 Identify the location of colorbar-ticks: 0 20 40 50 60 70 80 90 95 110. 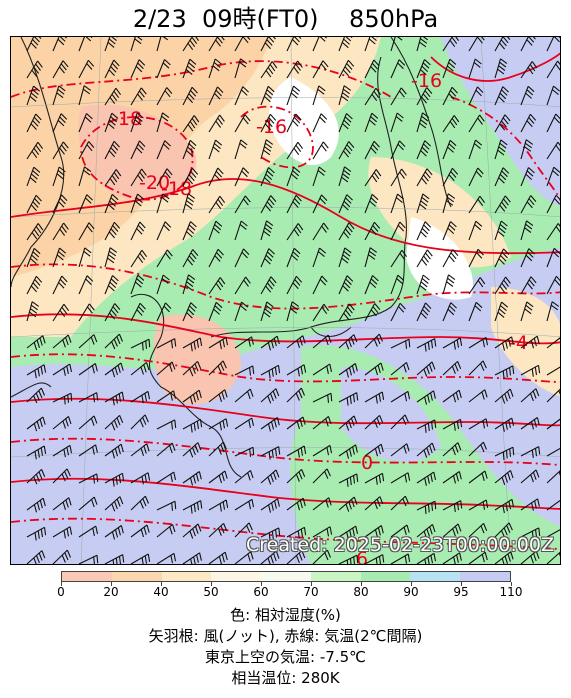
(289, 593).